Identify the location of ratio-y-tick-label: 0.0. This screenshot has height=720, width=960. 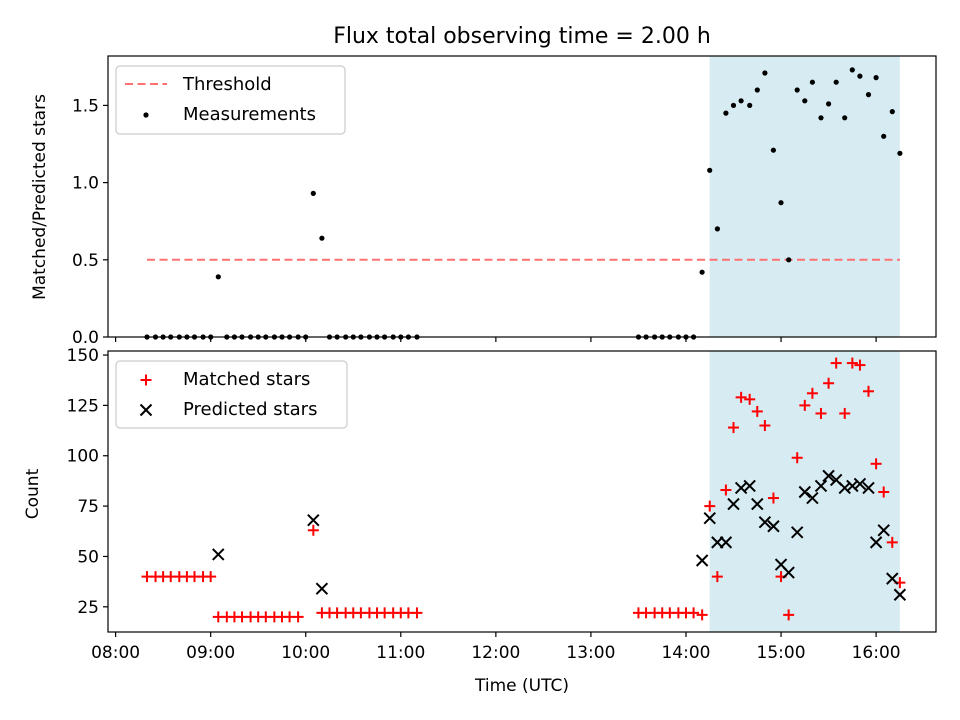
(85, 338).